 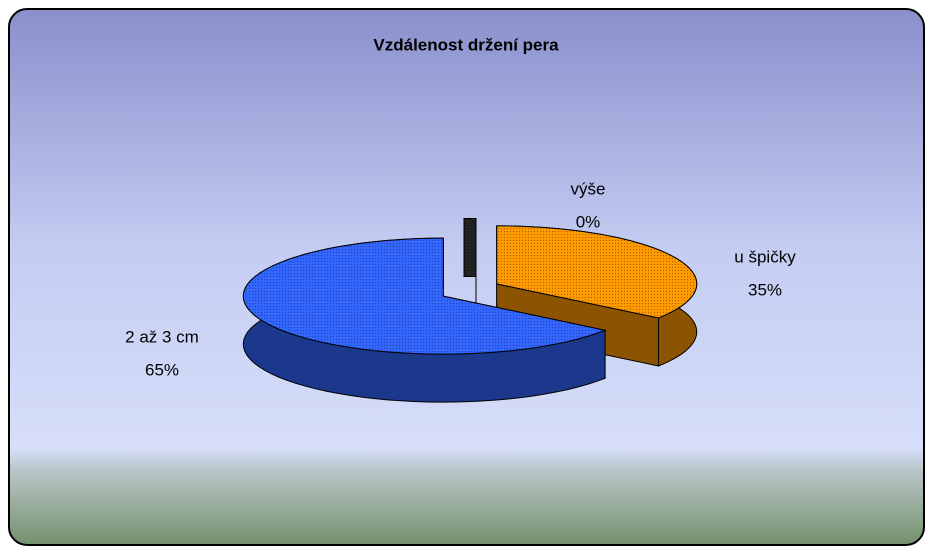 I want to click on pie-tops, so click(x=470, y=290).